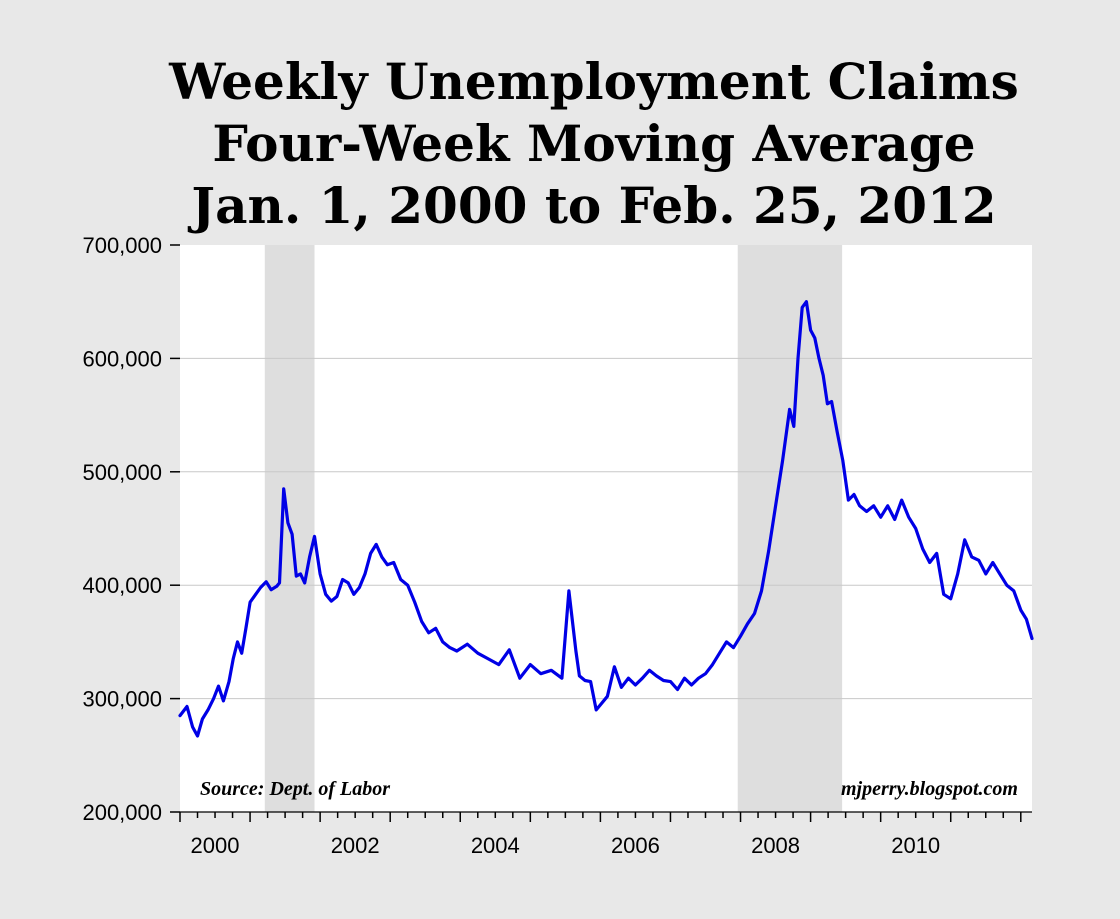 The width and height of the screenshot is (1120, 919). Describe the element at coordinates (775, 845) in the screenshot. I see `x-tick-label-4: 2008` at that location.